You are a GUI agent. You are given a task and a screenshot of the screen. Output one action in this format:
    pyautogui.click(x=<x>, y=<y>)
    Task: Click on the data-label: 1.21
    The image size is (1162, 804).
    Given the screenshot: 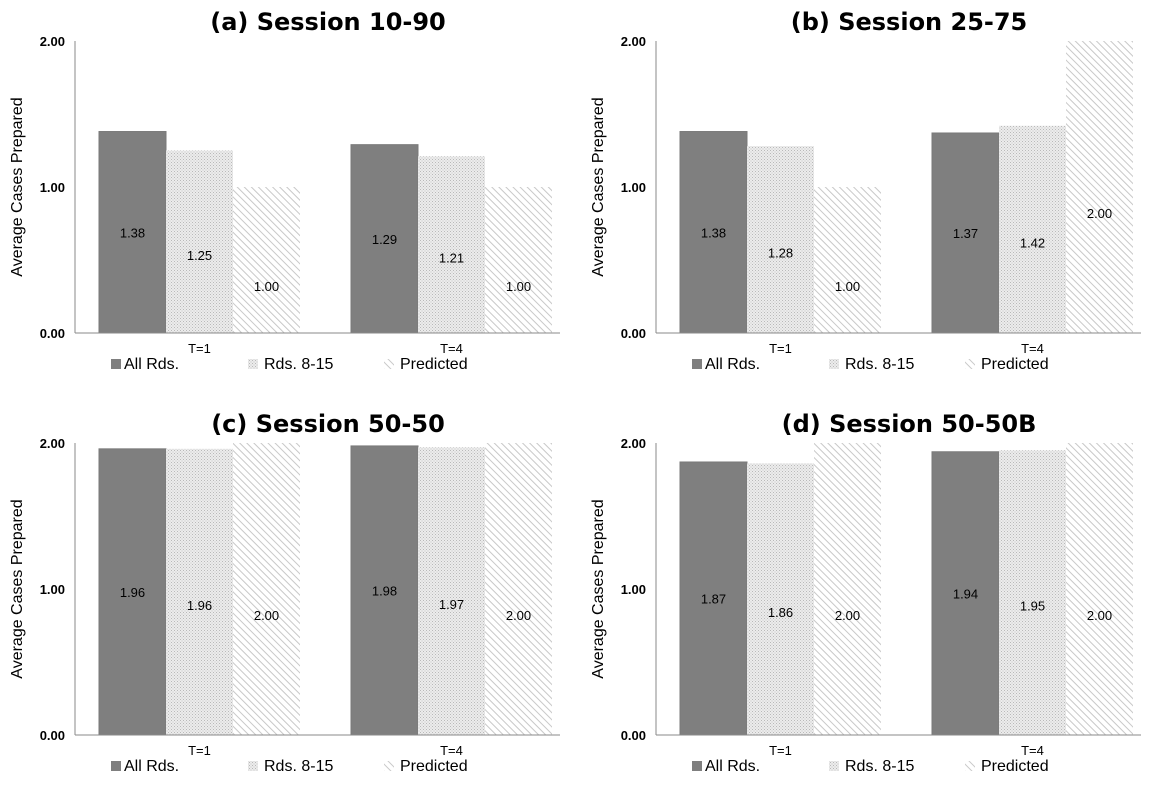 What is the action you would take?
    pyautogui.click(x=451, y=258)
    